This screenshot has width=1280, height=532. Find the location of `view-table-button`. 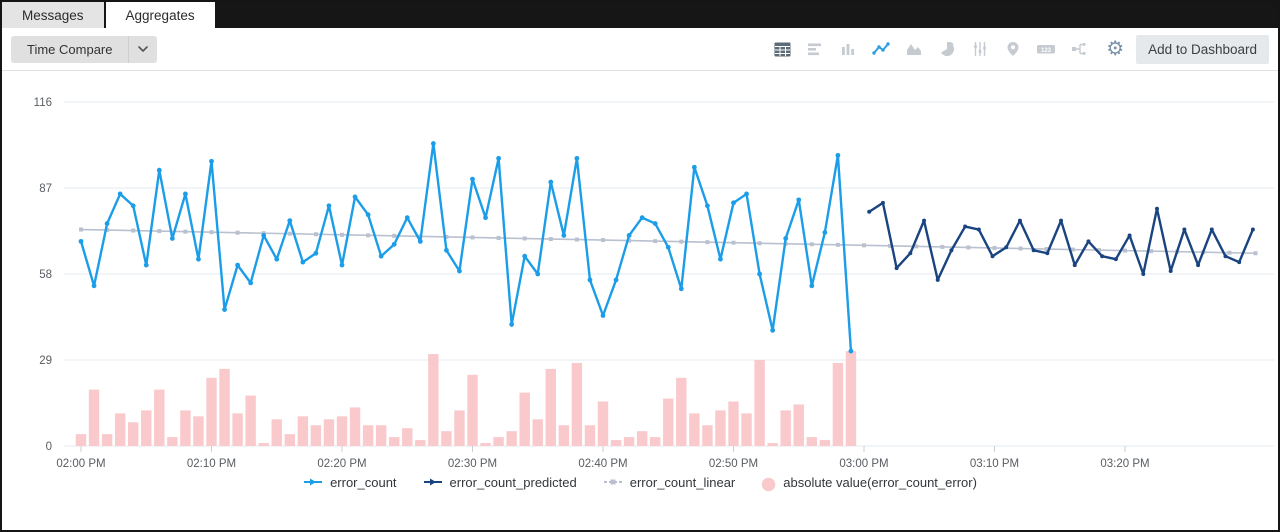

view-table-button is located at coordinates (782, 49).